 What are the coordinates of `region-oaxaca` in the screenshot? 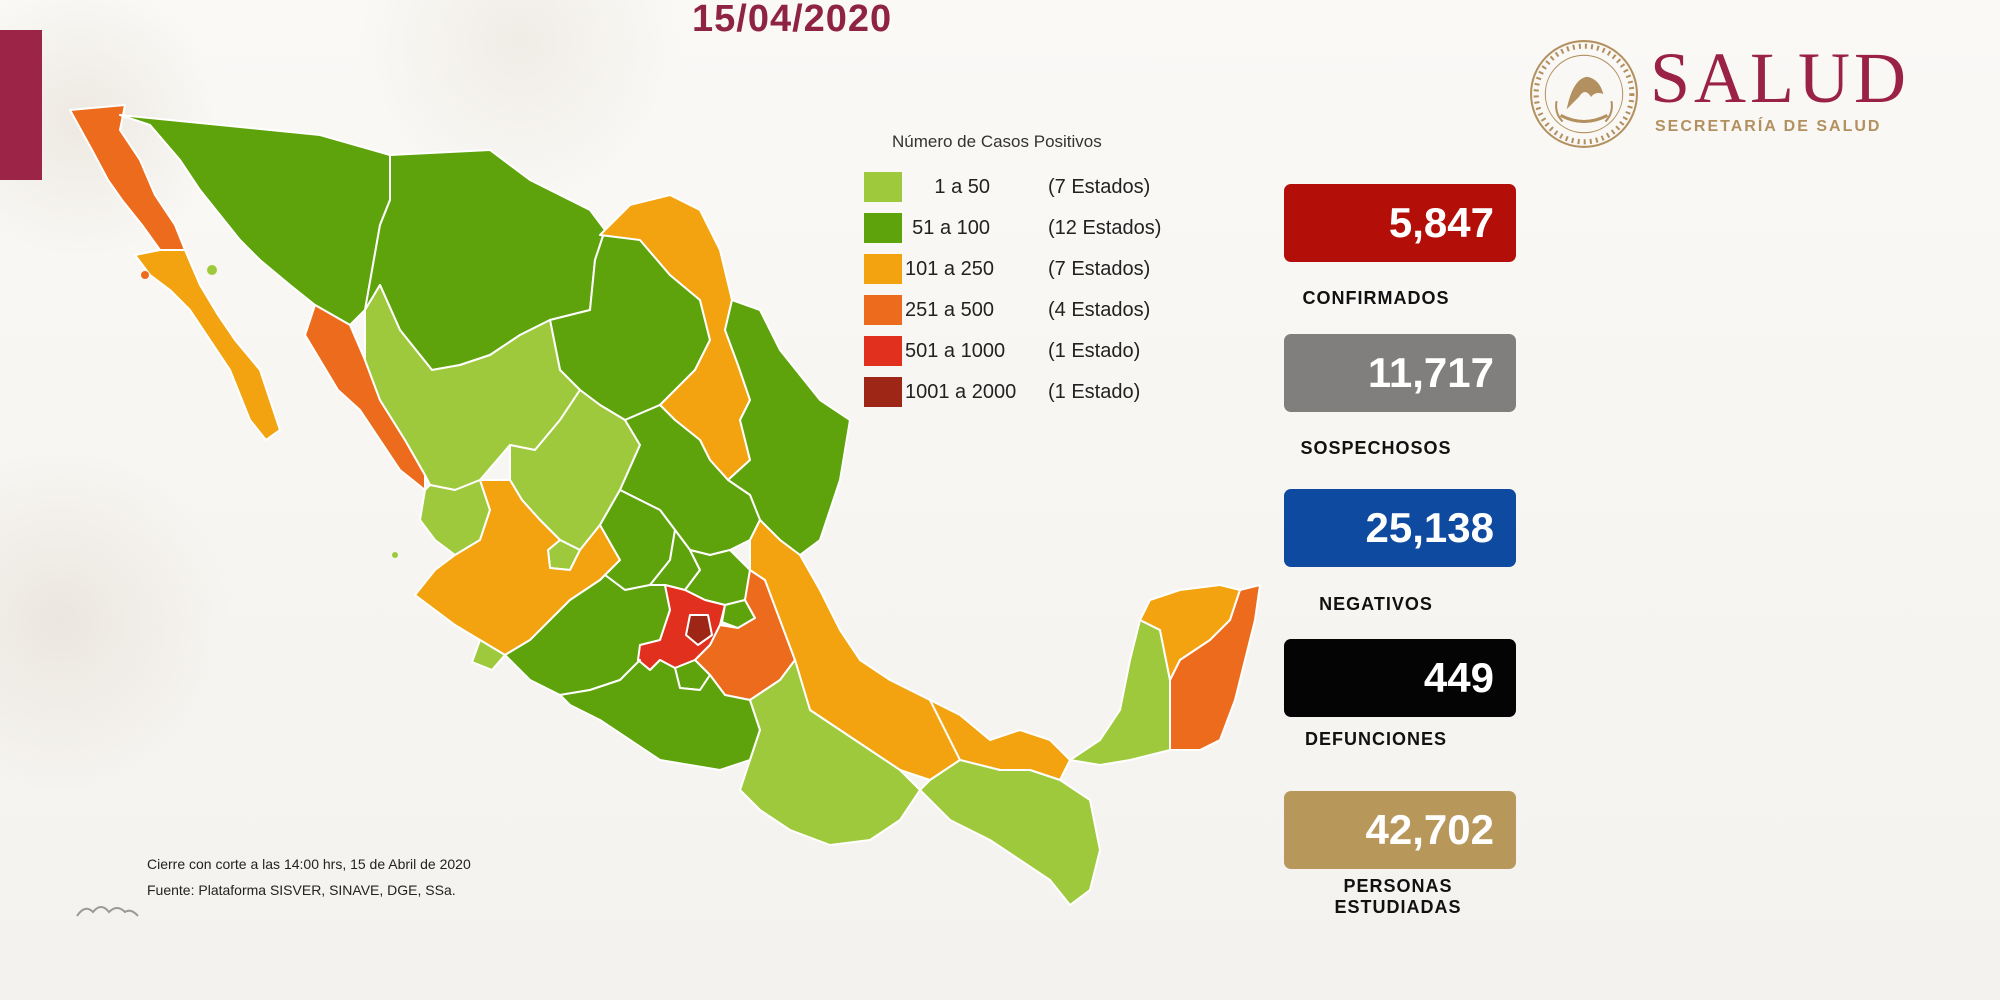 It's located at (830, 752).